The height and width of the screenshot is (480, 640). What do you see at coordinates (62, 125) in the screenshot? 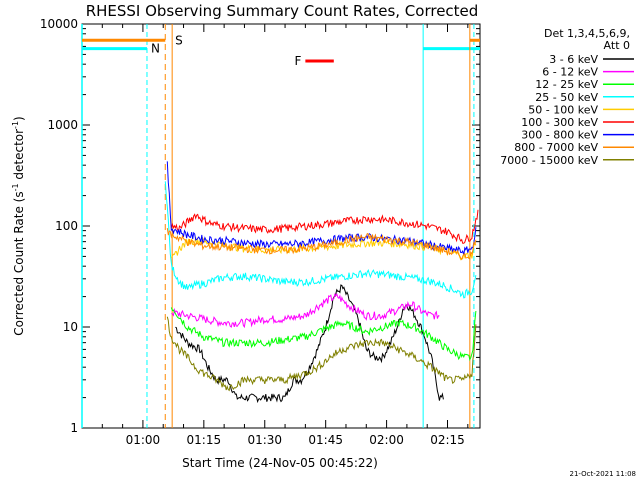
I see `y-tick-label: 1000` at bounding box center [62, 125].